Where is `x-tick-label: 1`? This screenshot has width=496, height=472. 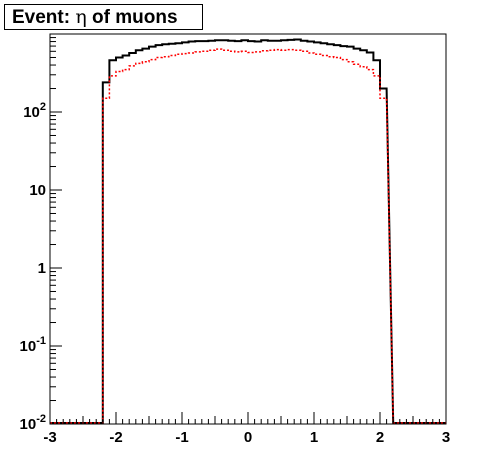 x-tick-label: 1 is located at coordinates (314, 437).